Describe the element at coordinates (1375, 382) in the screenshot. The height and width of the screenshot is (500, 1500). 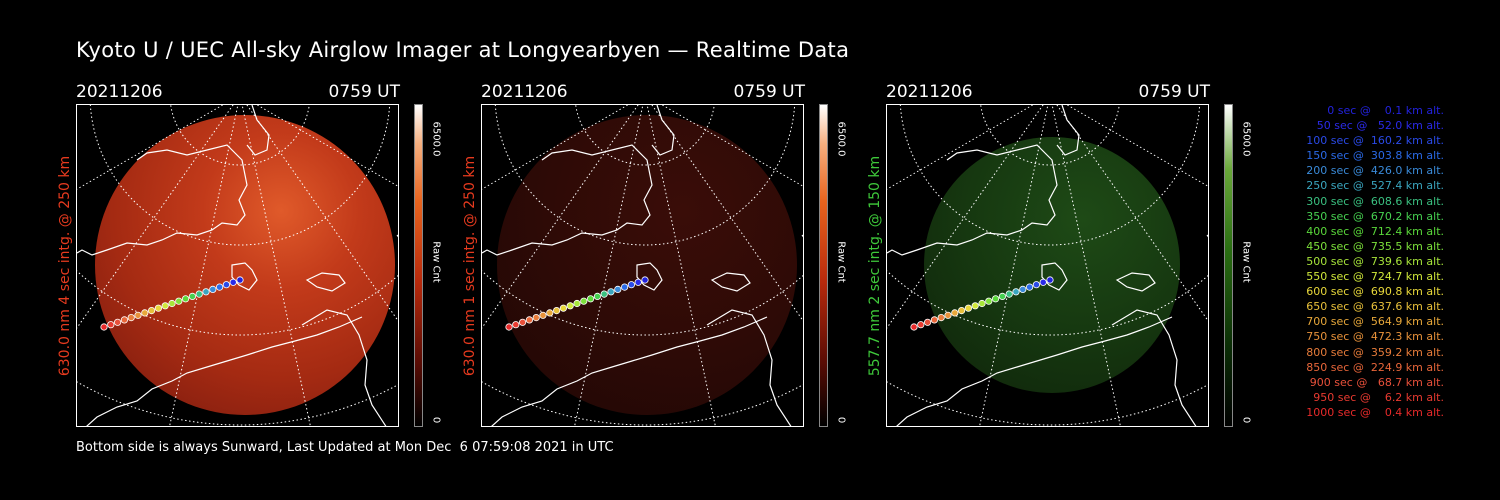
I see `legend-entry: 900 sec @ 68.7 km alt.` at that location.